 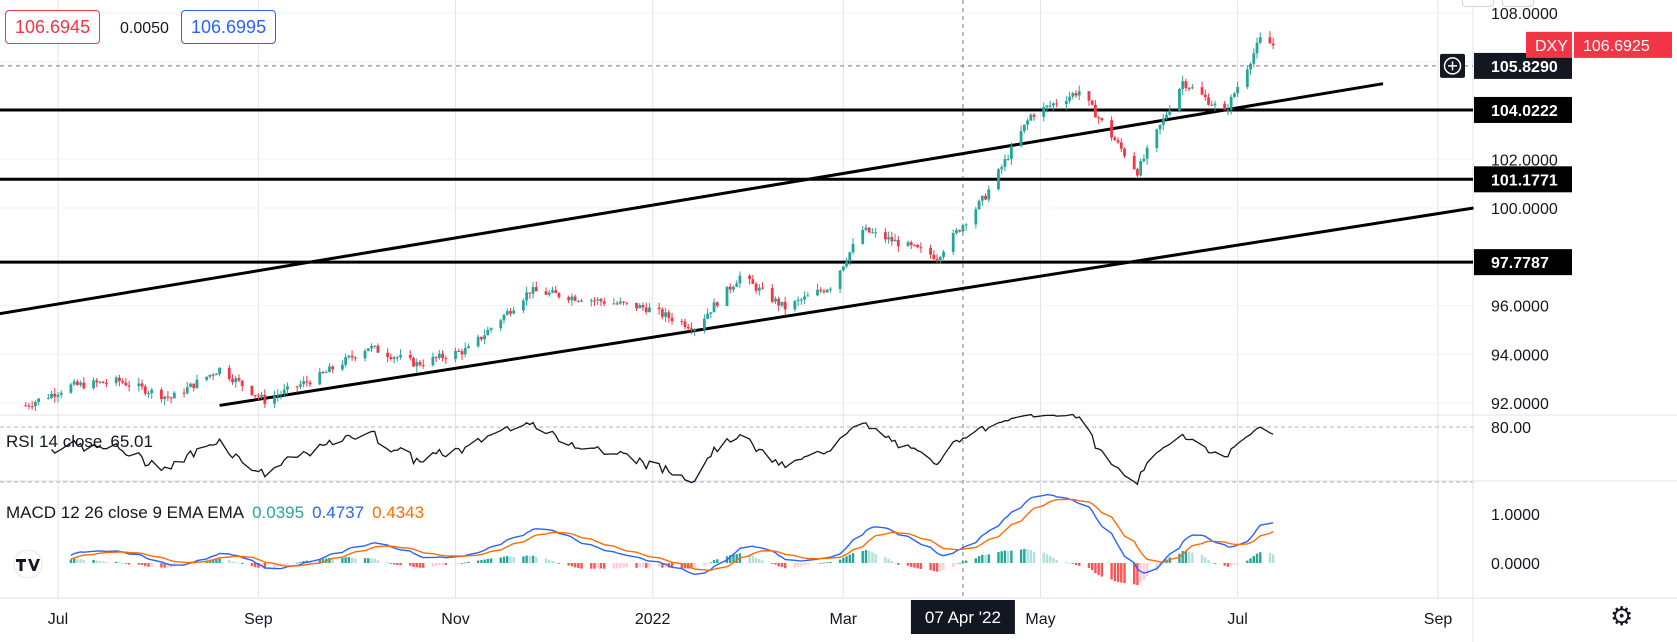 What do you see at coordinates (53, 27) in the screenshot?
I see `bid-price: 106.6945` at bounding box center [53, 27].